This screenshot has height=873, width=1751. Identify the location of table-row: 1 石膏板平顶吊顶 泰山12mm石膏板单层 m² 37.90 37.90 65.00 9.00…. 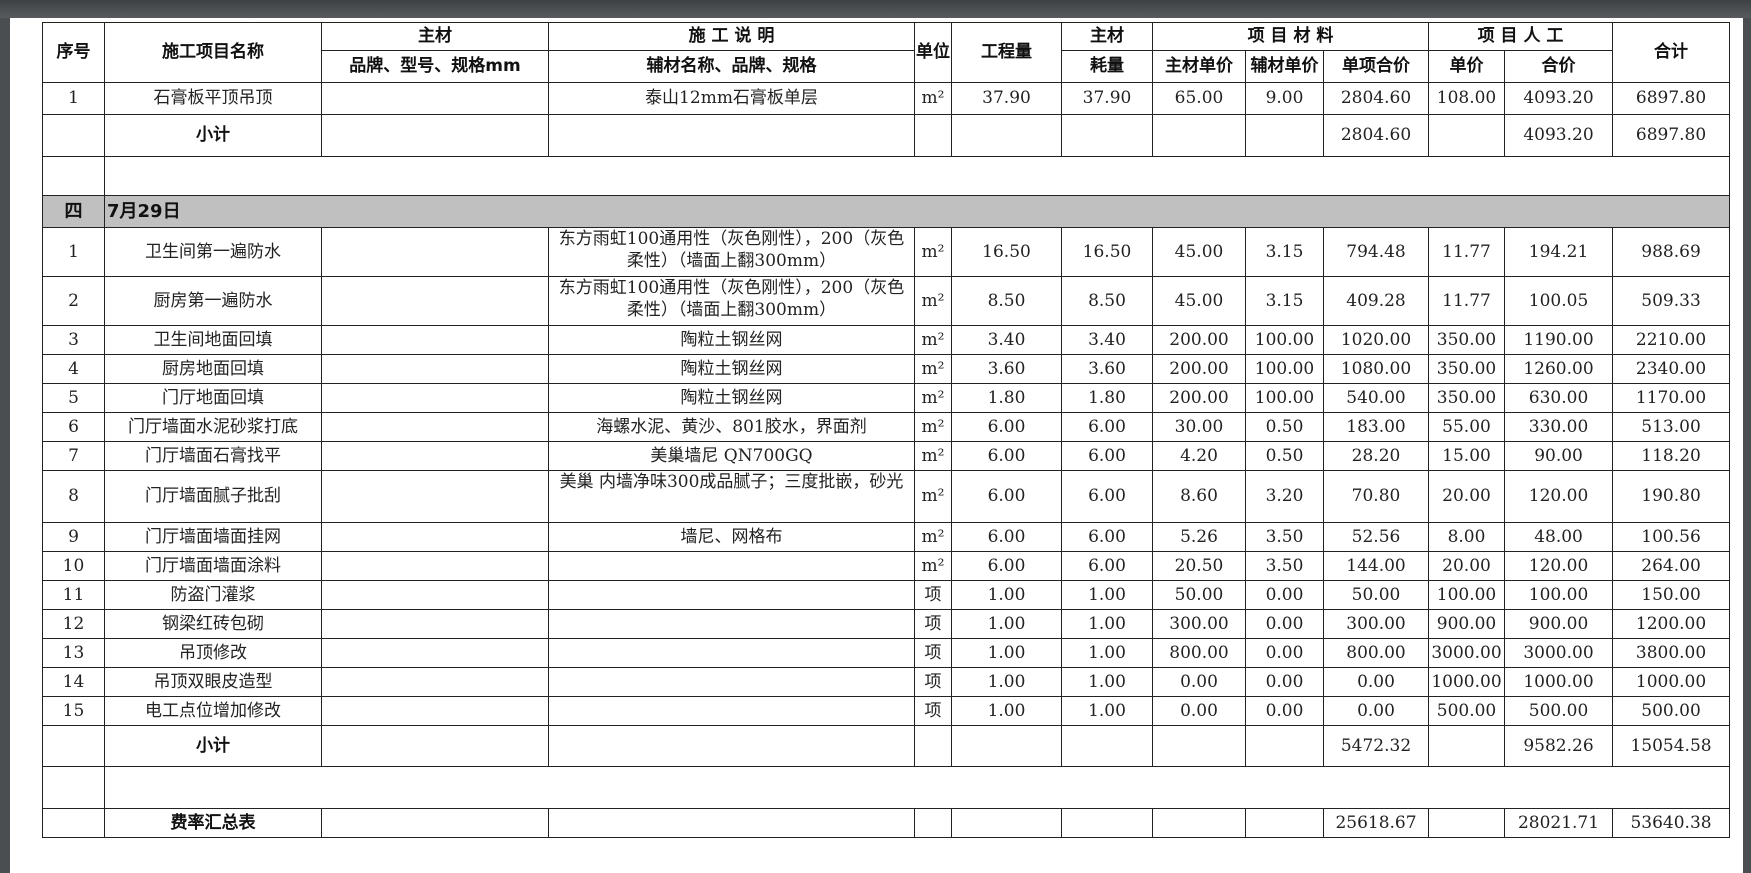
(886, 98).